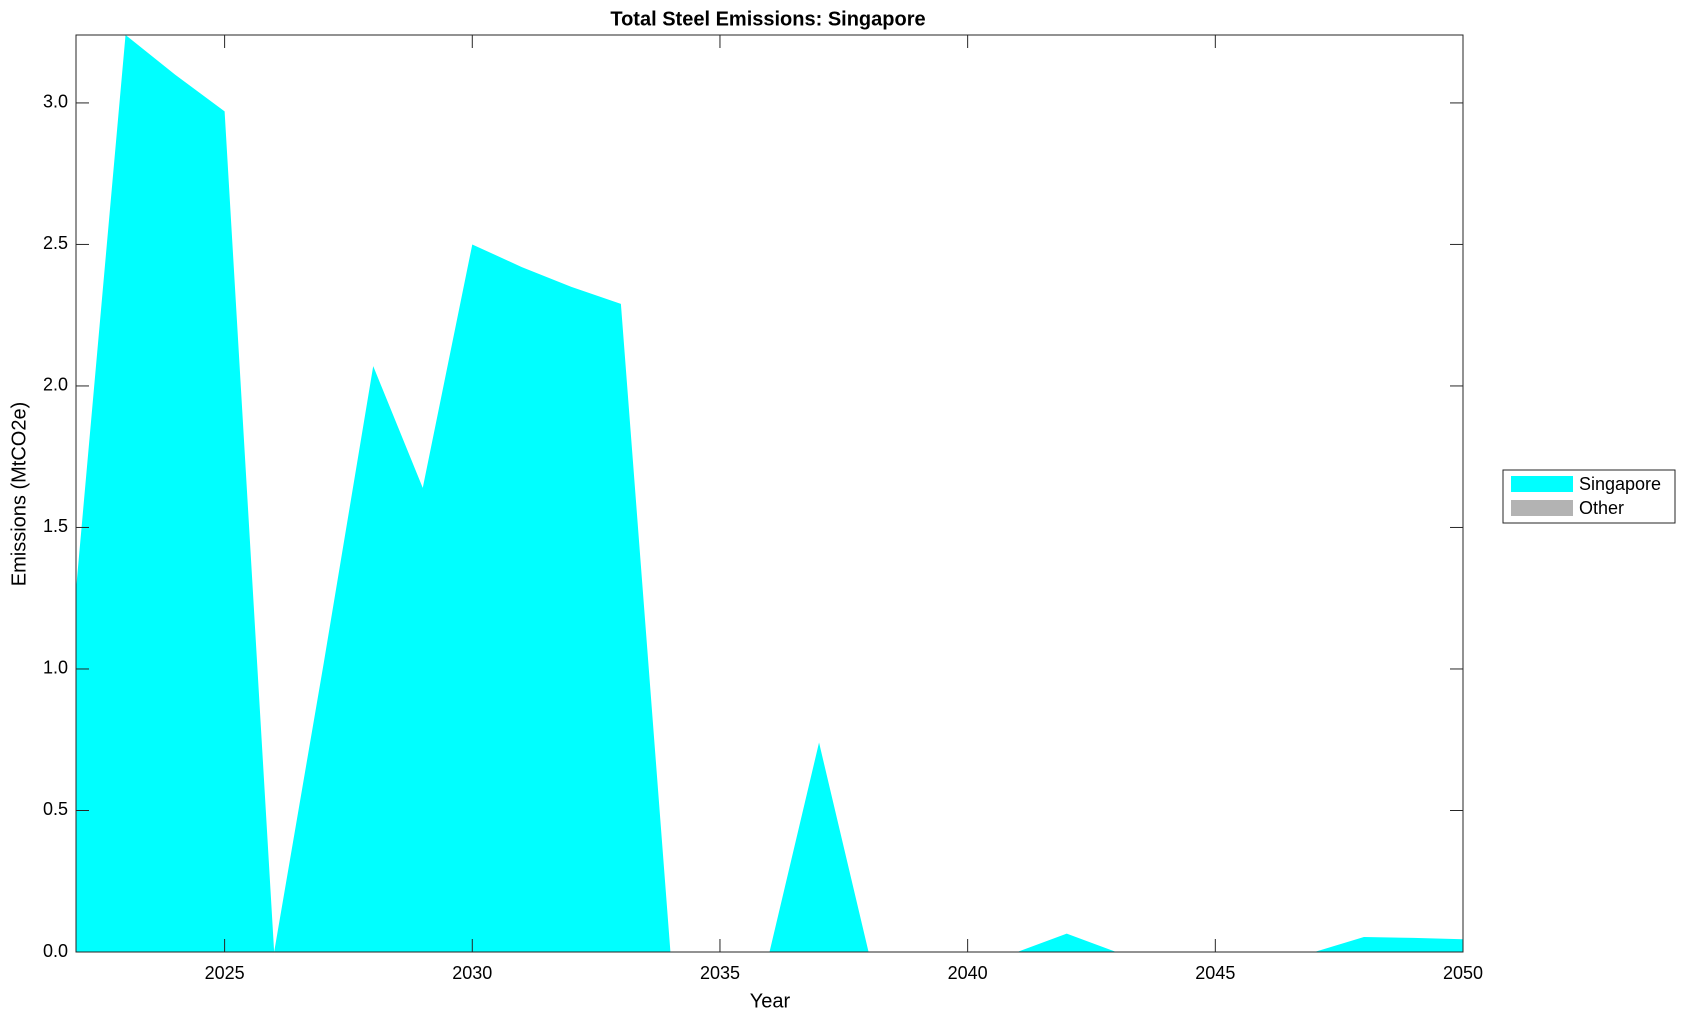  Describe the element at coordinates (1601, 508) in the screenshot. I see `legend-label: Other` at that location.